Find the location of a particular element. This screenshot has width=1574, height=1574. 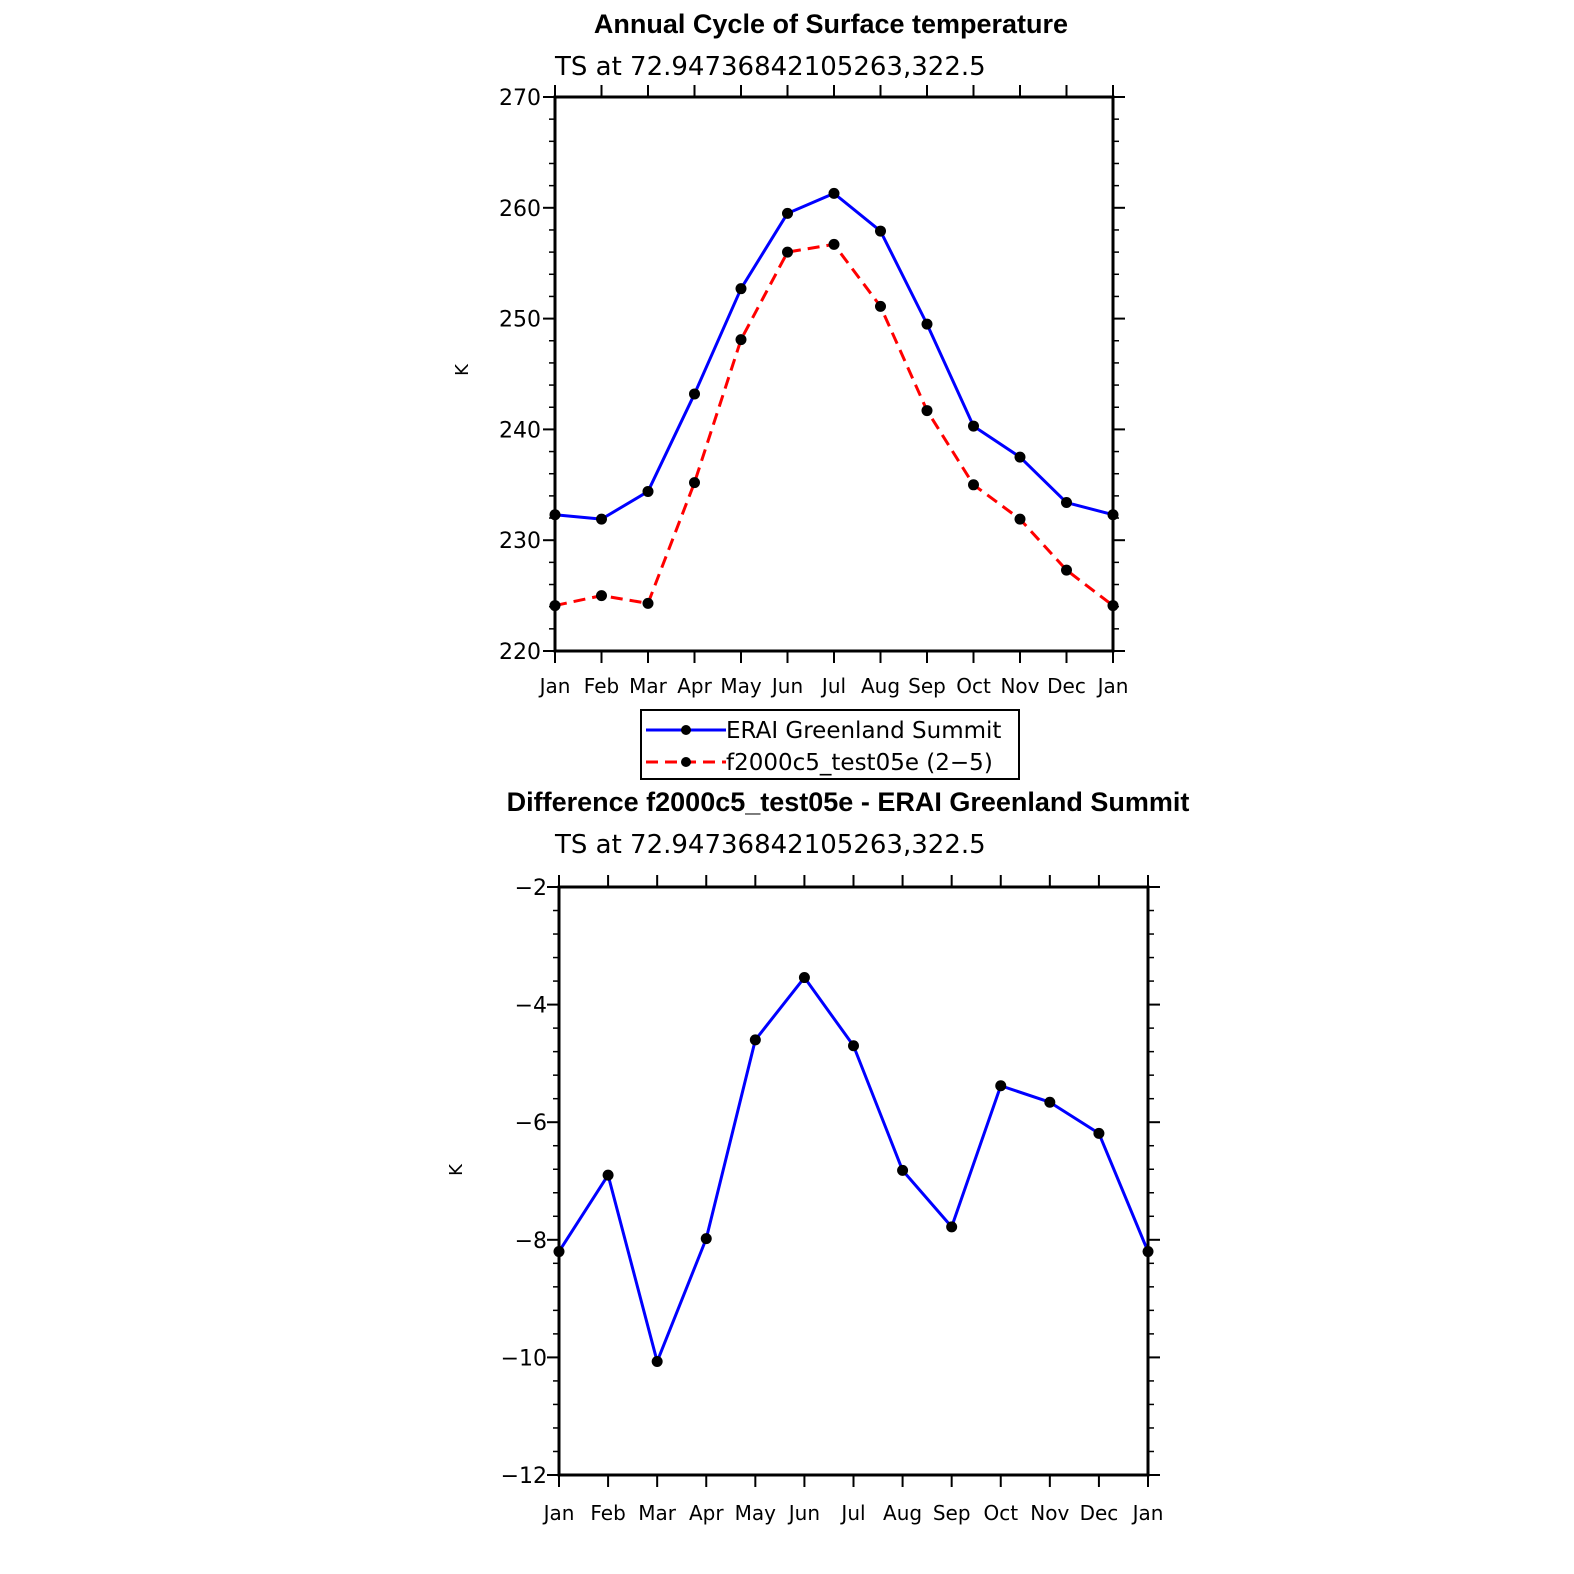

legend-box is located at coordinates (830, 744).